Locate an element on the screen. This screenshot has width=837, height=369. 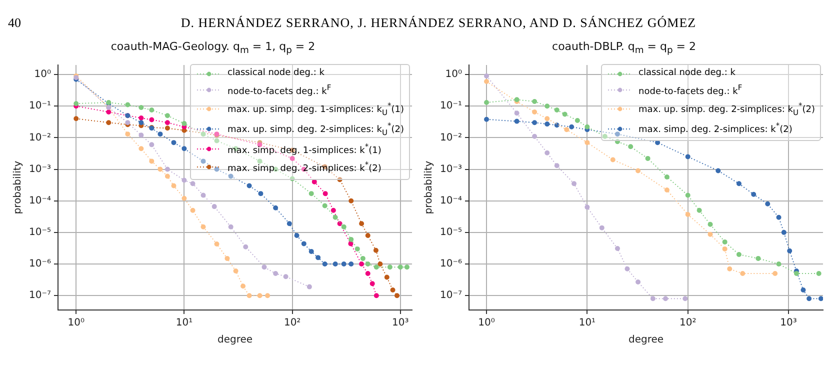
chart-title: coauth-MAG-Geology. q$_{m}$ = 1, q$_{p}$ = 2 is located at coordinates (213, 47).